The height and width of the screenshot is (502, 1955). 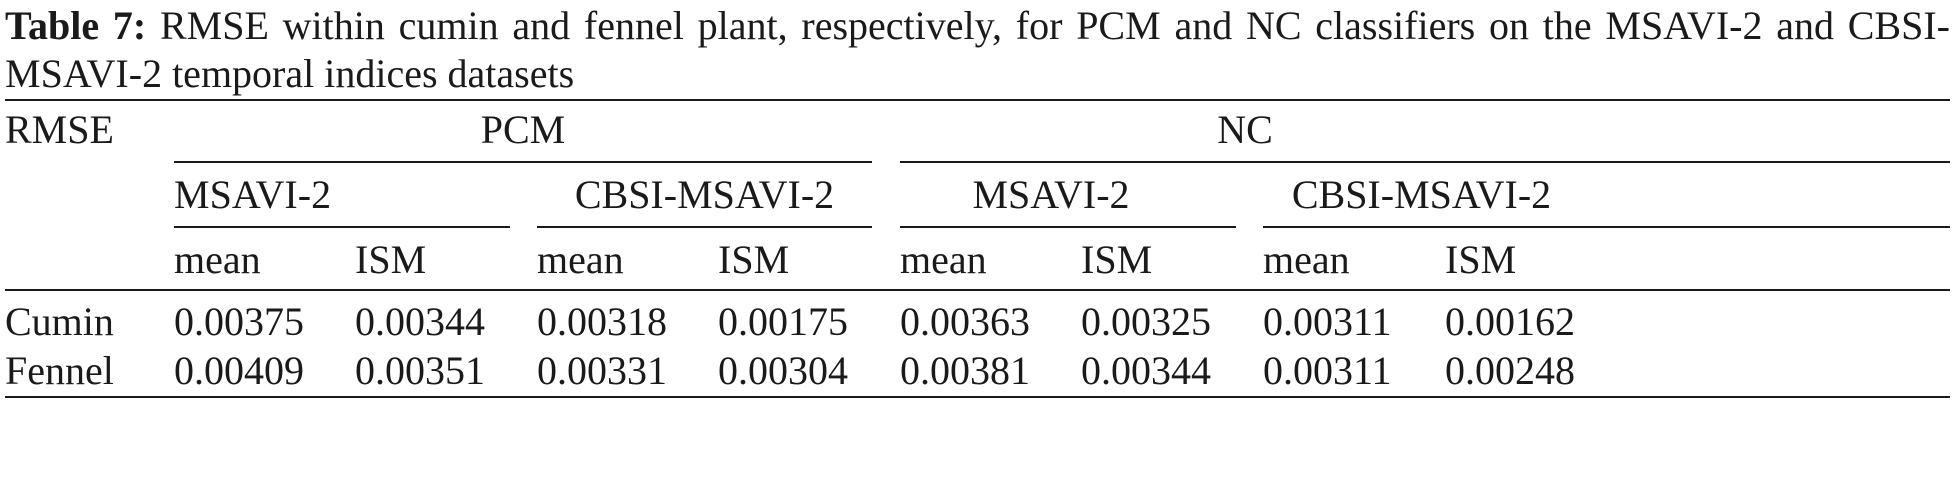 I want to click on pcm-msavi-rule, so click(x=342, y=227).